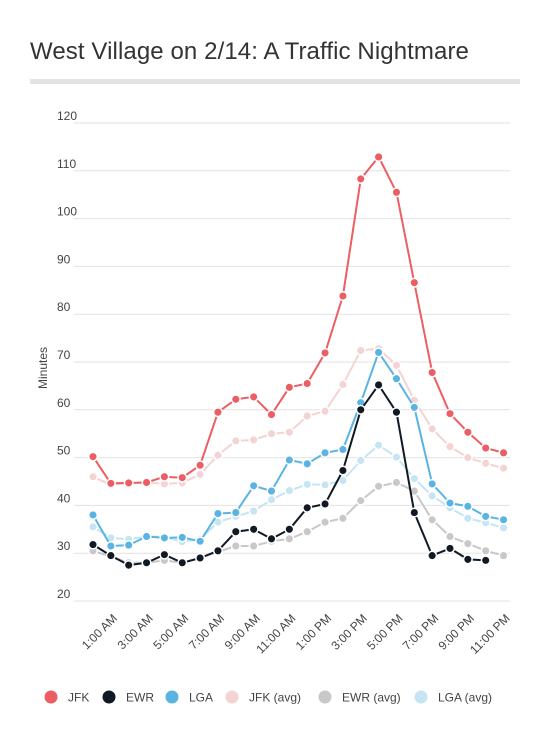  What do you see at coordinates (359, 697) in the screenshot?
I see `legend-item: EWR (avg)` at bounding box center [359, 697].